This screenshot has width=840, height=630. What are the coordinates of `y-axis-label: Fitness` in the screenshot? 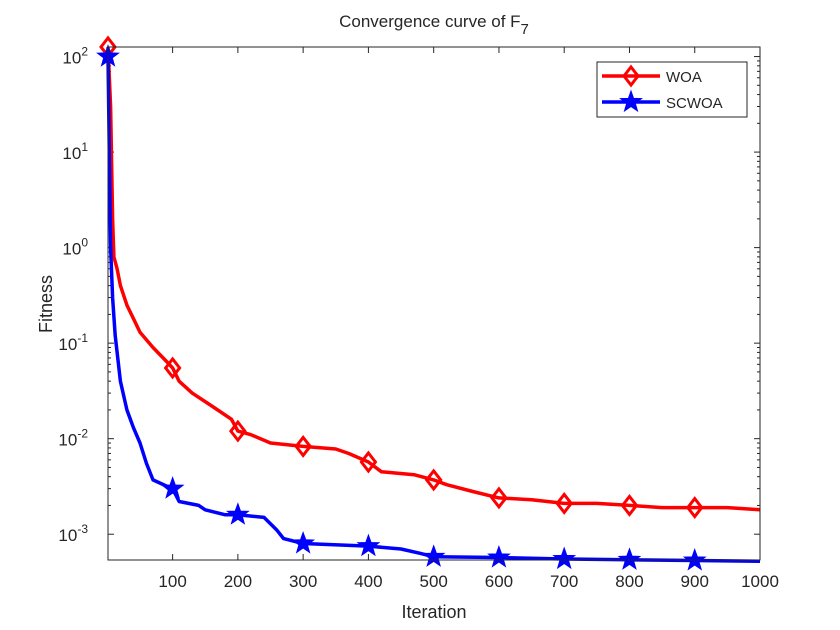 It's located at (46, 304).